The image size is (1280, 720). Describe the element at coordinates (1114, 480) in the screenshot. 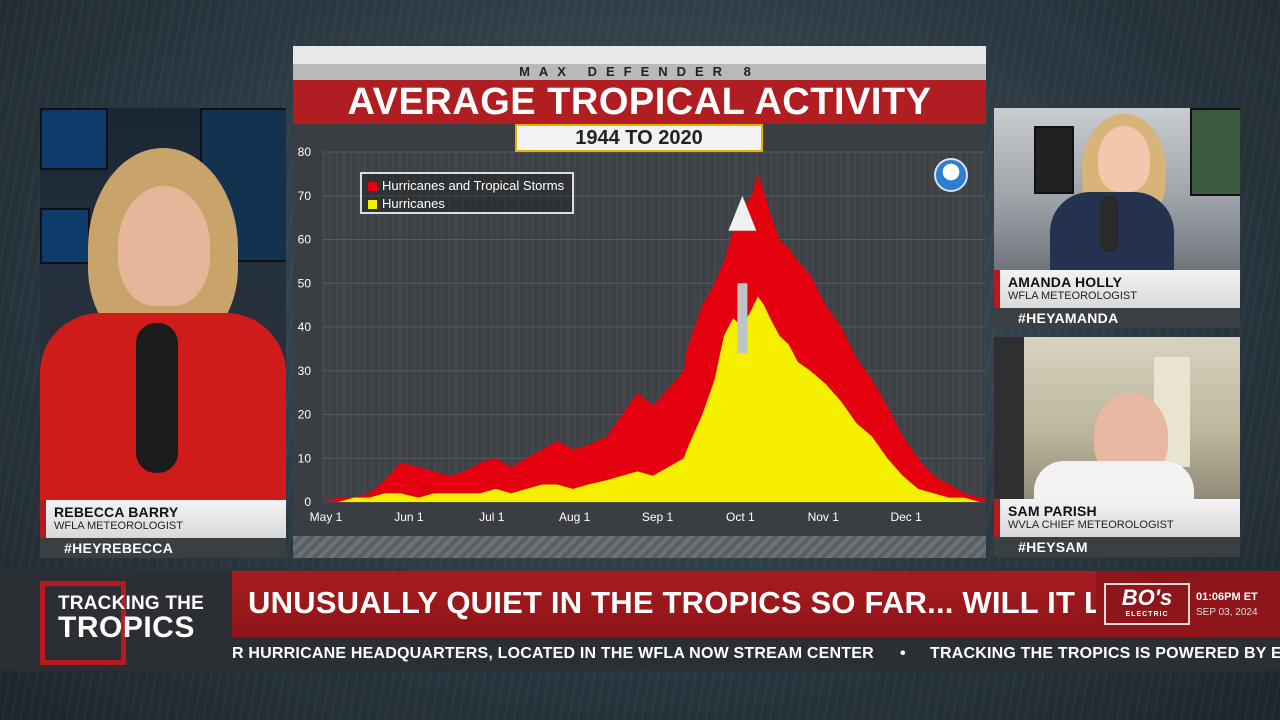

I see `presenter-shirt` at that location.